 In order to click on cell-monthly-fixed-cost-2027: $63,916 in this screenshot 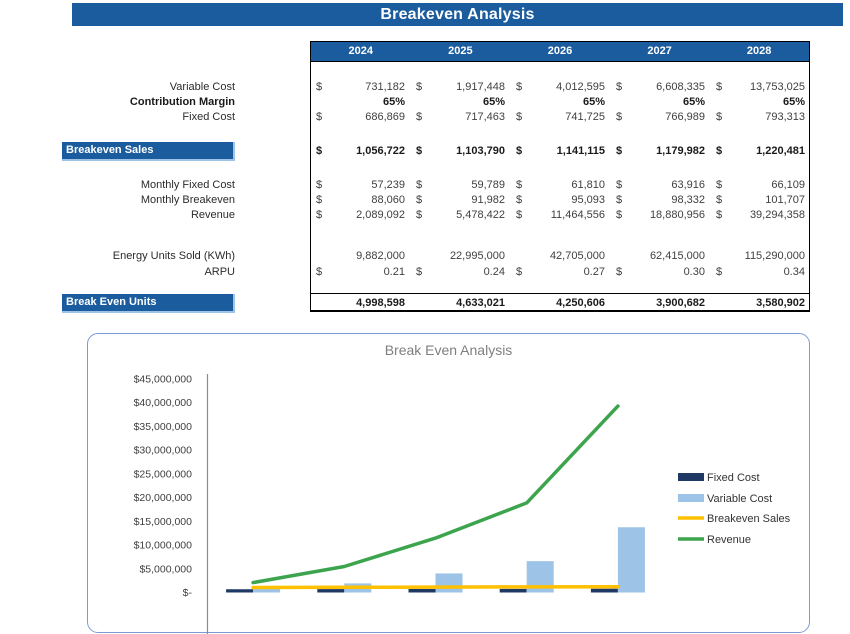, I will do `click(660, 185)`.